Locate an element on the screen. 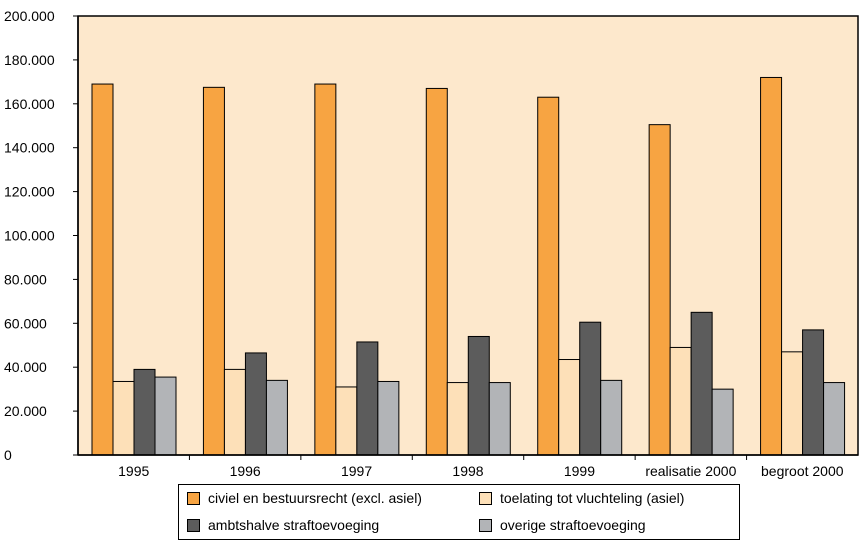 The width and height of the screenshot is (862, 541). y-tick-label: 120.000 is located at coordinates (29, 192).